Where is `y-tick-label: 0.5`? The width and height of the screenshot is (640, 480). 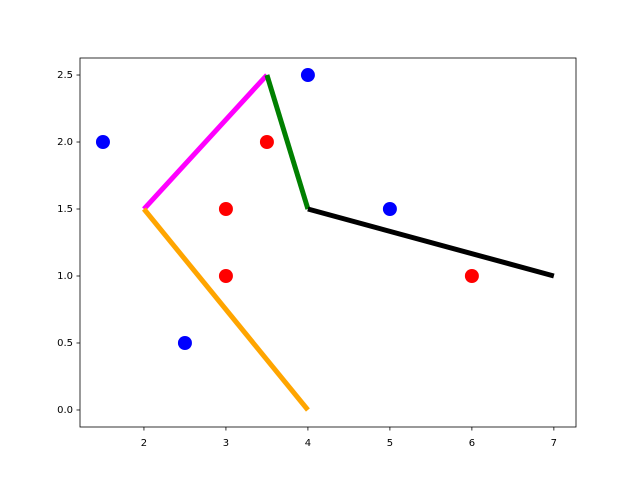
y-tick-label: 0.5 is located at coordinates (65, 343).